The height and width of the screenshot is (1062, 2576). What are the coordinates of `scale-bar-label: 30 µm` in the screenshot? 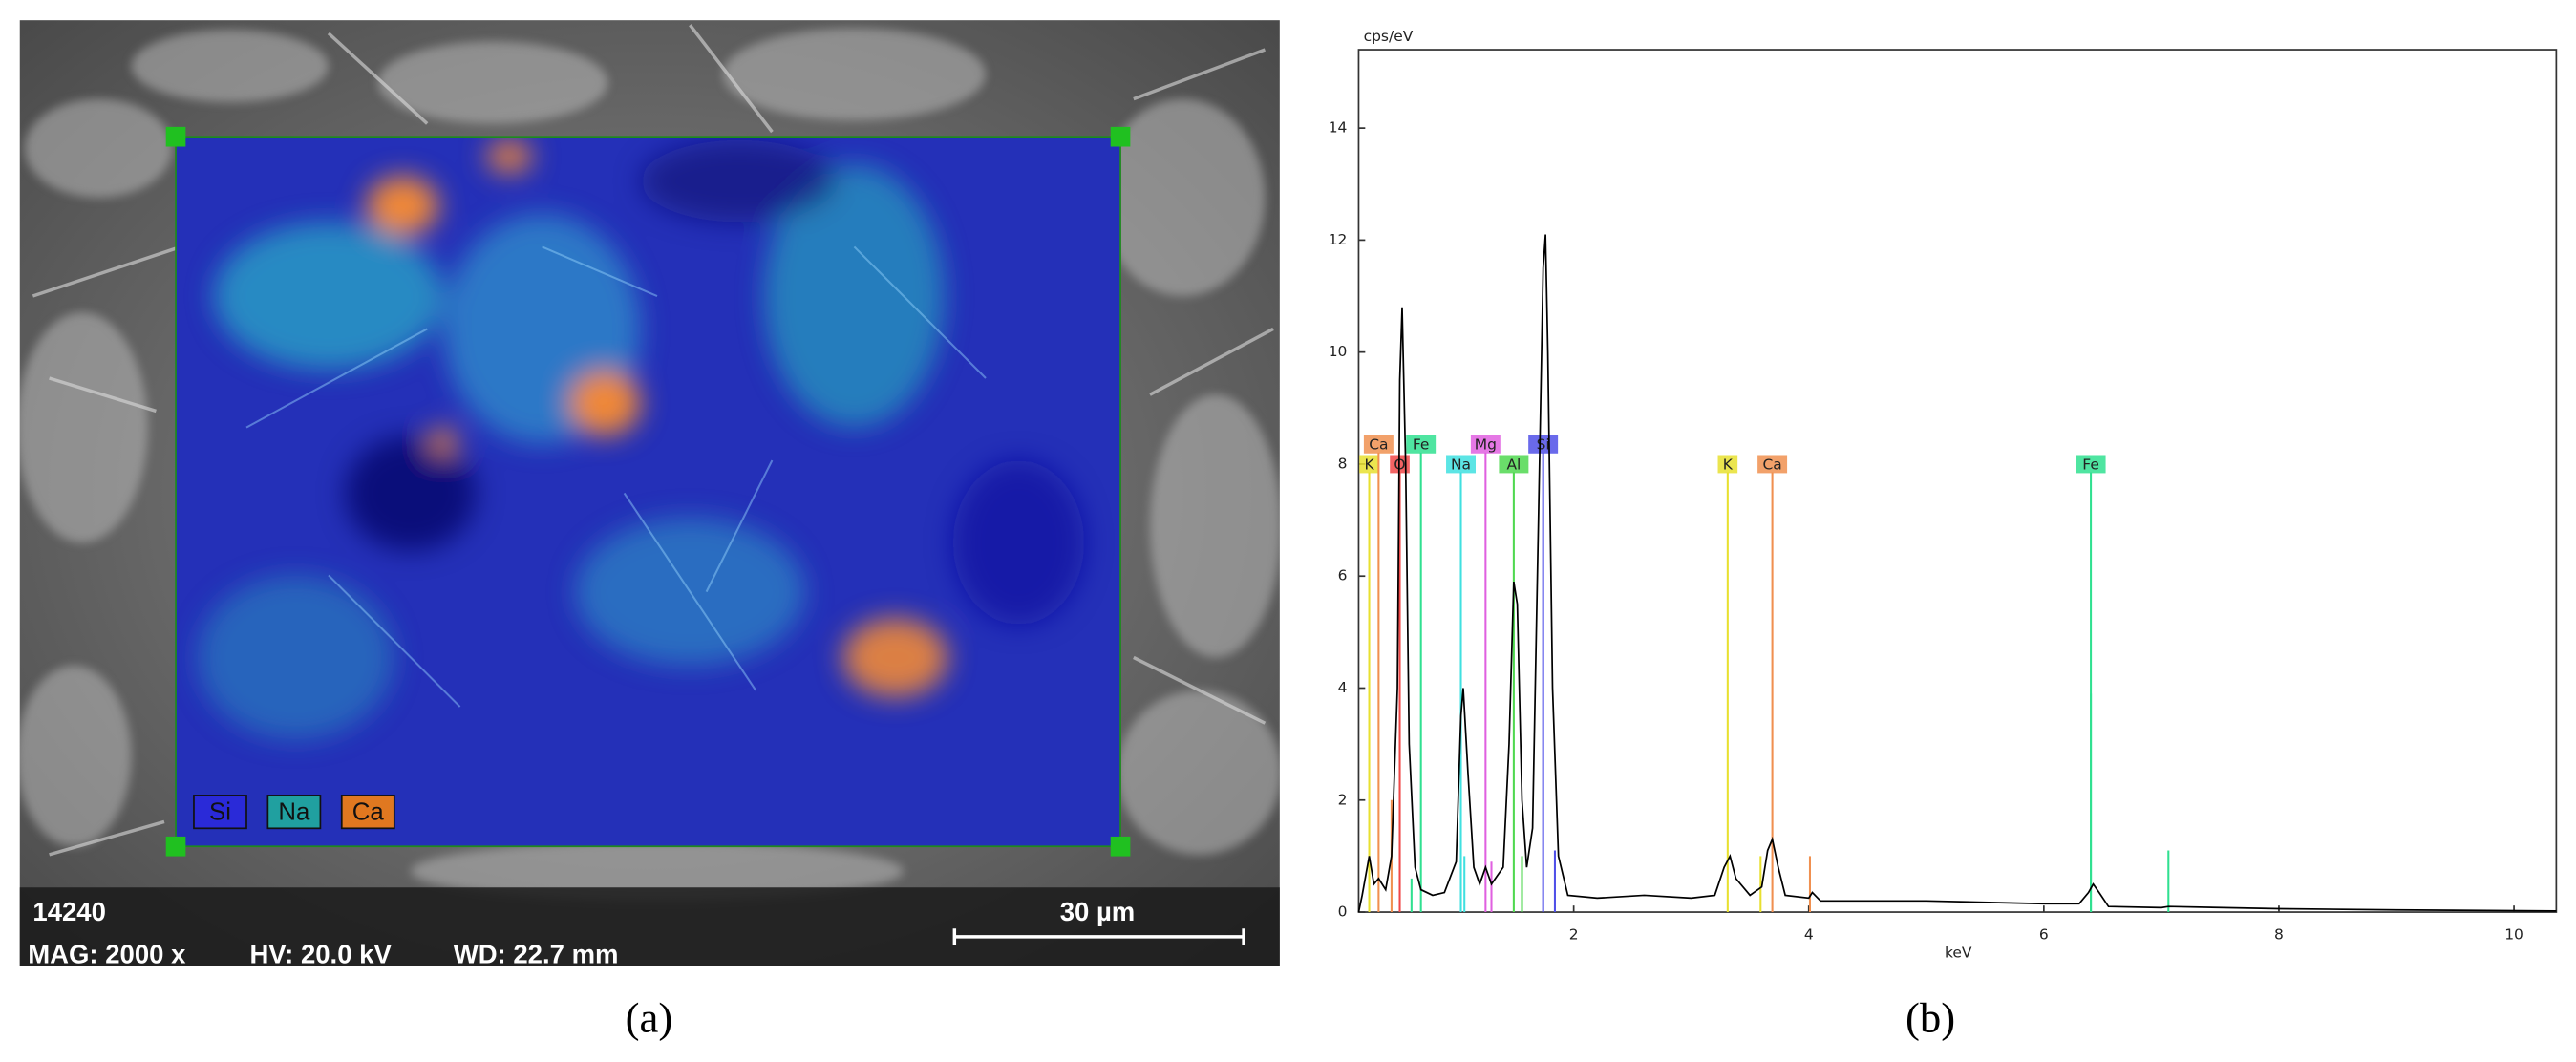 It's located at (1098, 911).